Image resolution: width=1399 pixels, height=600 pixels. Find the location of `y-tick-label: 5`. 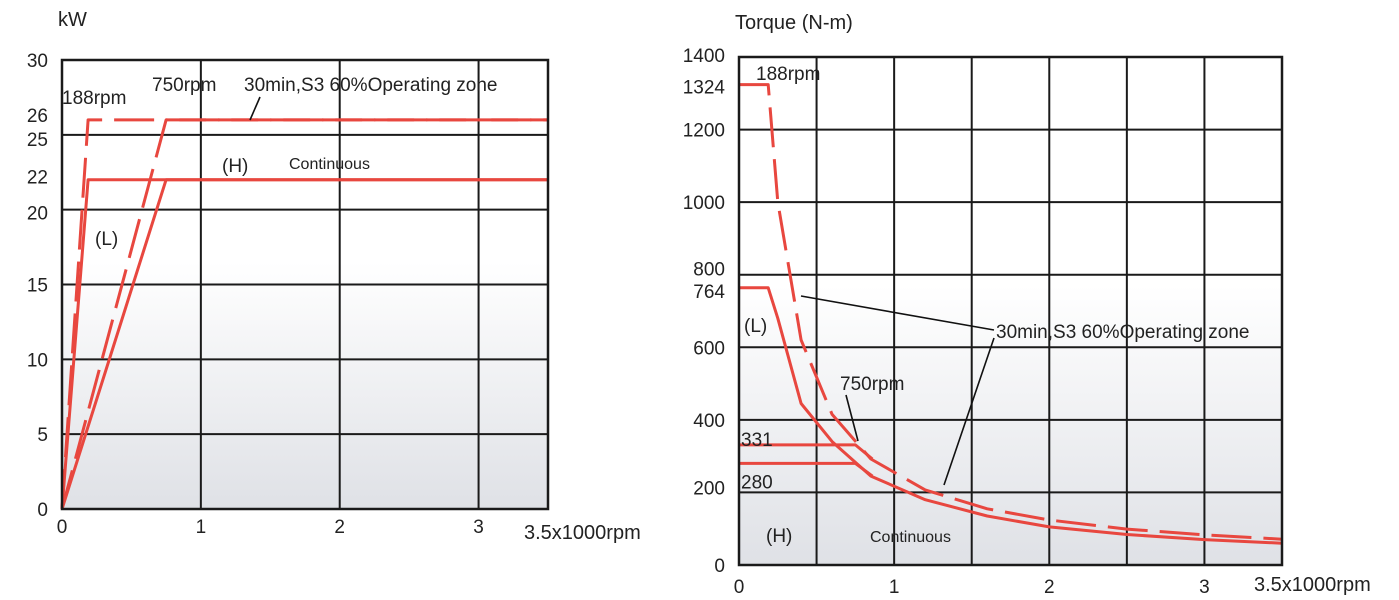

y-tick-label: 5 is located at coordinates (42, 435).